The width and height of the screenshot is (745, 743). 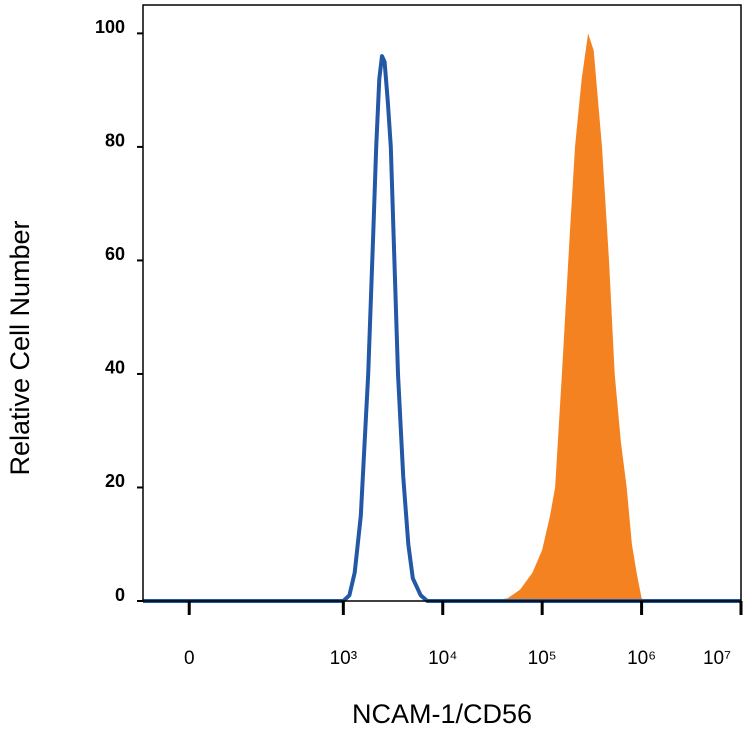 I want to click on x-tick-label: 0, so click(x=189, y=658).